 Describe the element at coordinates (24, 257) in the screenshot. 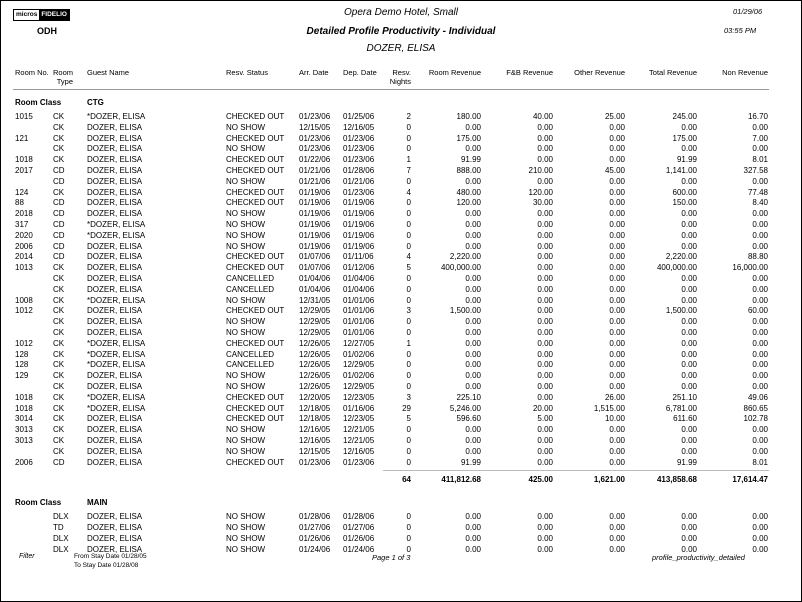

I see `room-no: 2014` at that location.